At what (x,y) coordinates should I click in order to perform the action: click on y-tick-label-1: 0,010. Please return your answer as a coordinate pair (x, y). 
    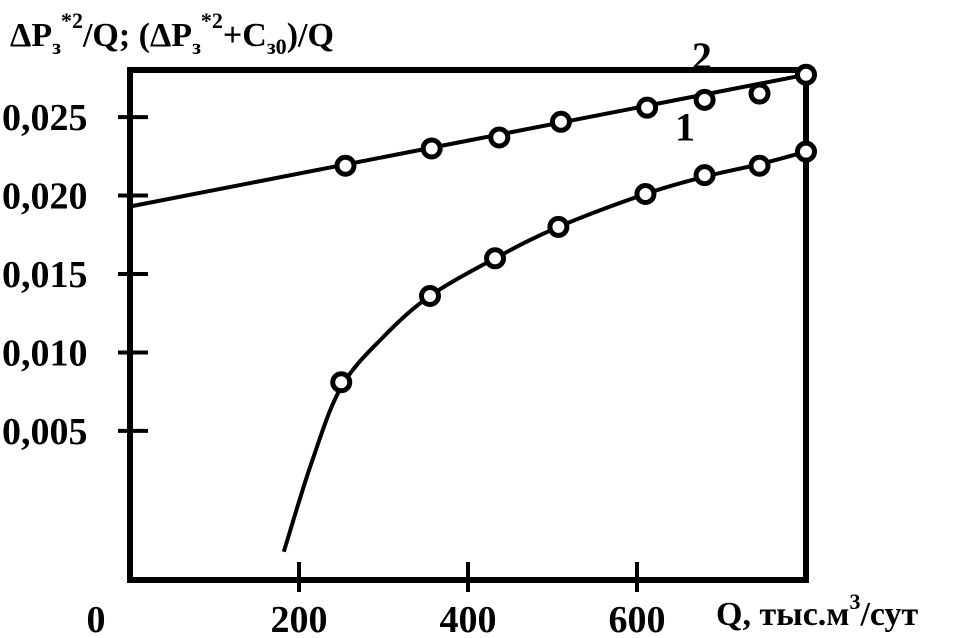
    Looking at the image, I should click on (45, 353).